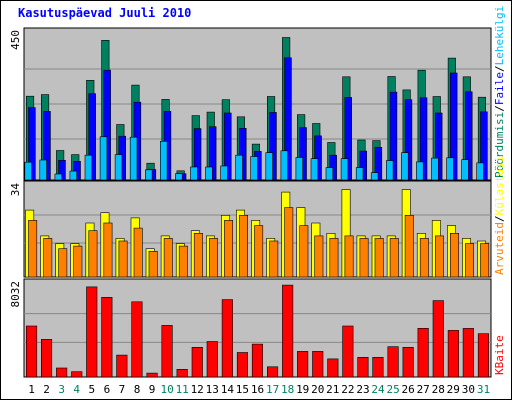 The width and height of the screenshot is (512, 405). Describe the element at coordinates (499, 248) in the screenshot. I see `legend-arvuteid: Arvuteid` at that location.